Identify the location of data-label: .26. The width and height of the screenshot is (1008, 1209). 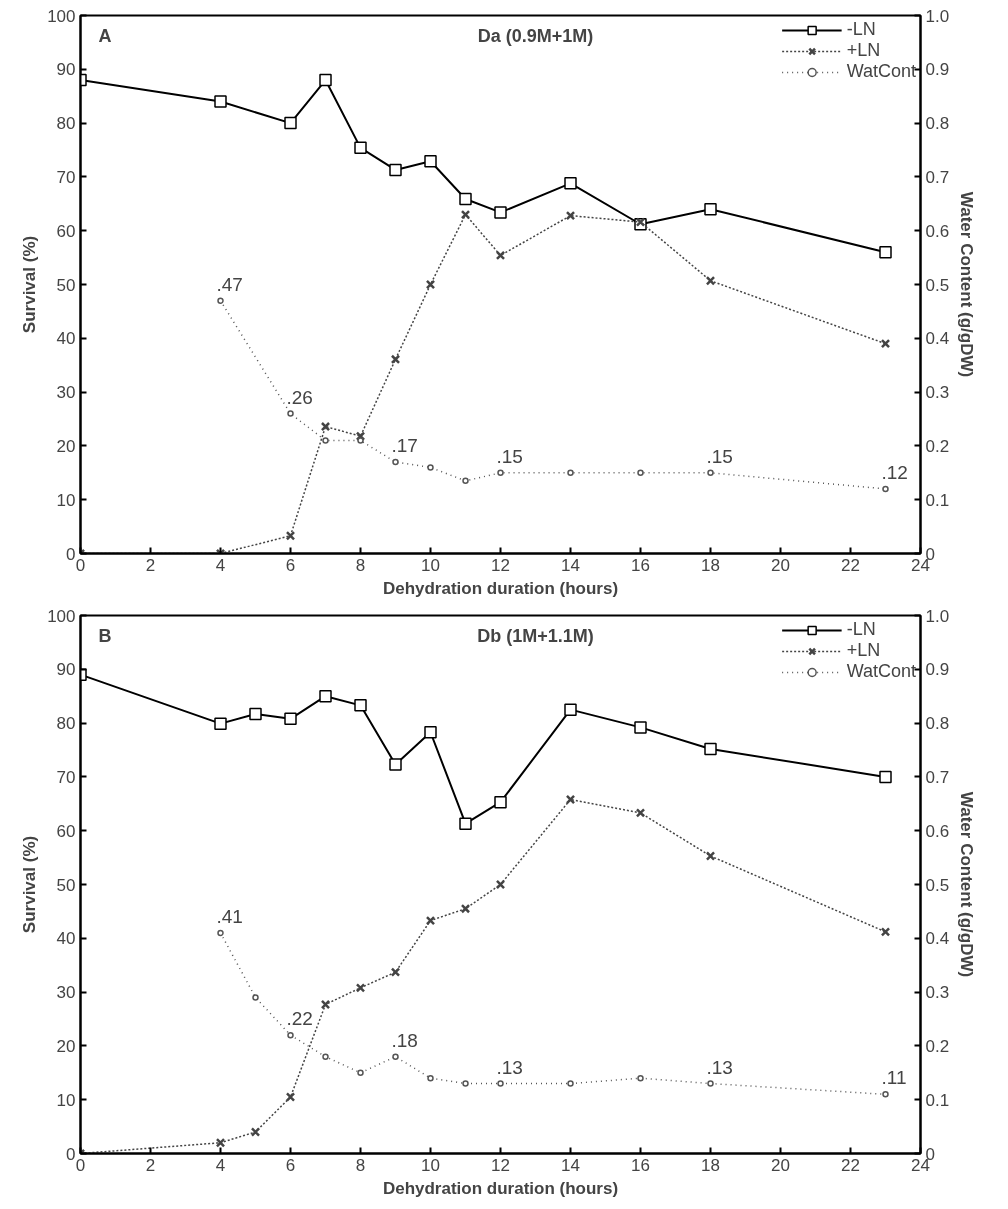
(299, 397).